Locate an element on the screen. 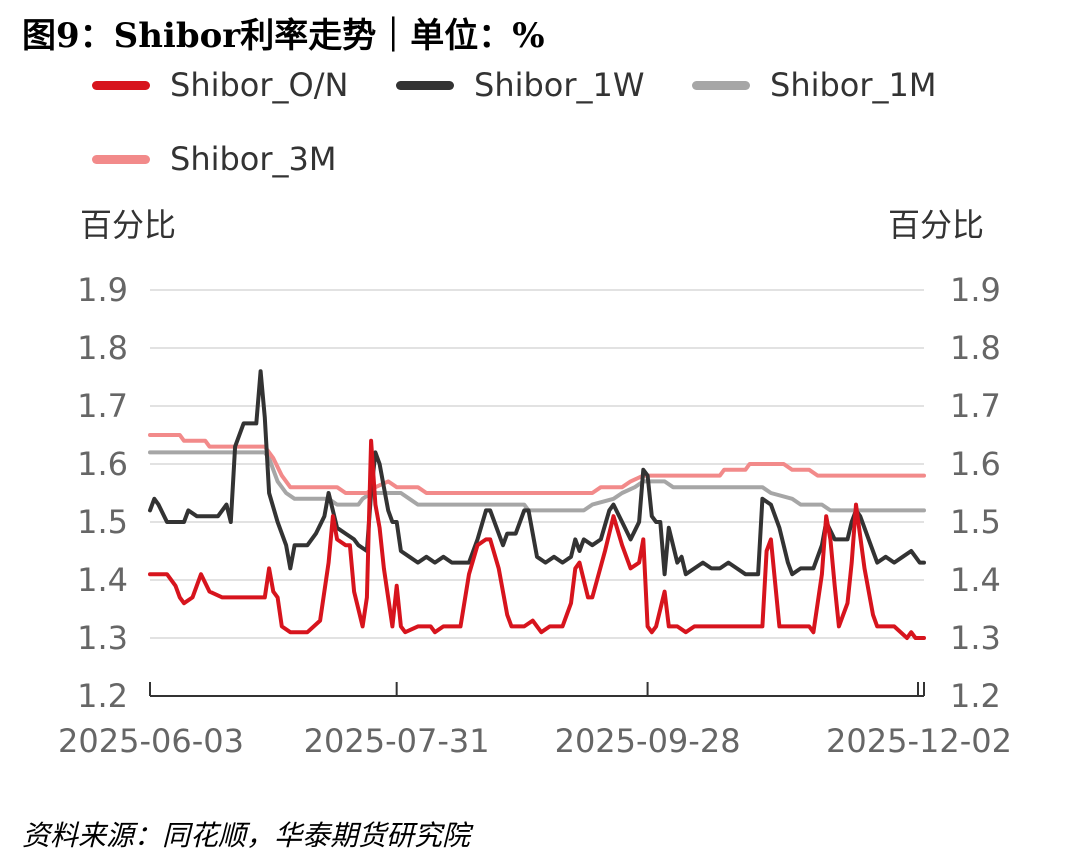  legend-label-1m: Shibor_1M is located at coordinates (853, 85).